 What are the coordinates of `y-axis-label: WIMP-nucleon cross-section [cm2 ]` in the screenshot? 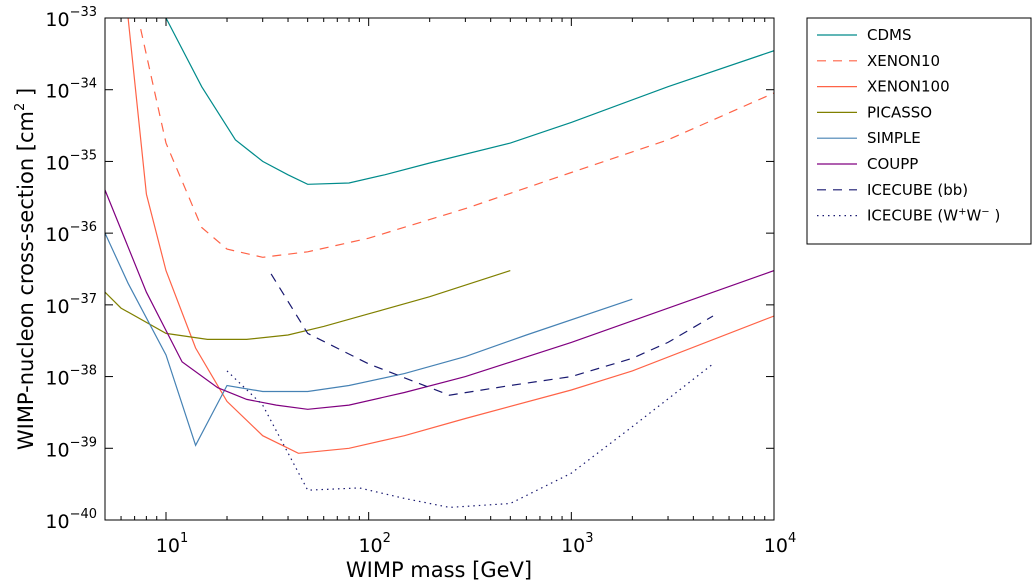 It's located at (25, 269).